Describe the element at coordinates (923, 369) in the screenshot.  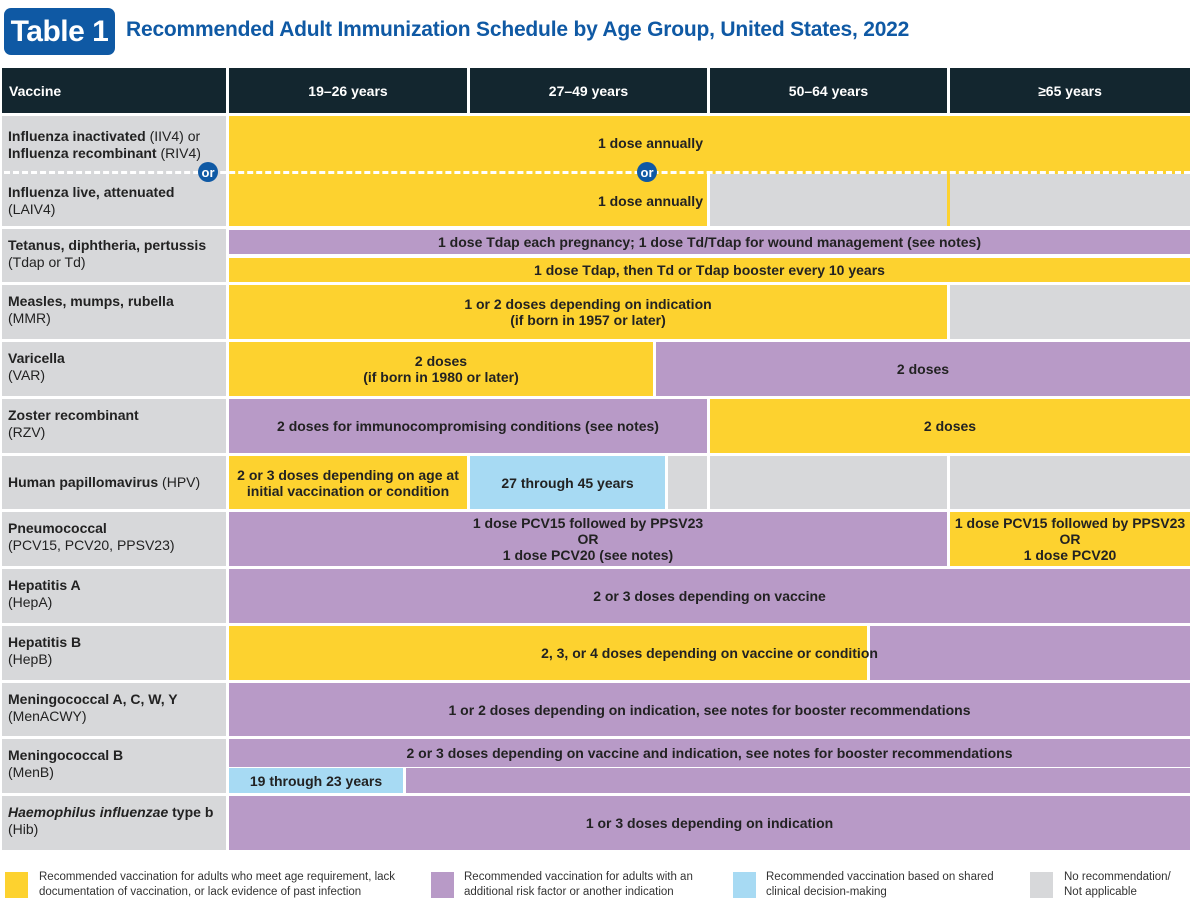
I see `cell-var-risk: 2 doses` at that location.